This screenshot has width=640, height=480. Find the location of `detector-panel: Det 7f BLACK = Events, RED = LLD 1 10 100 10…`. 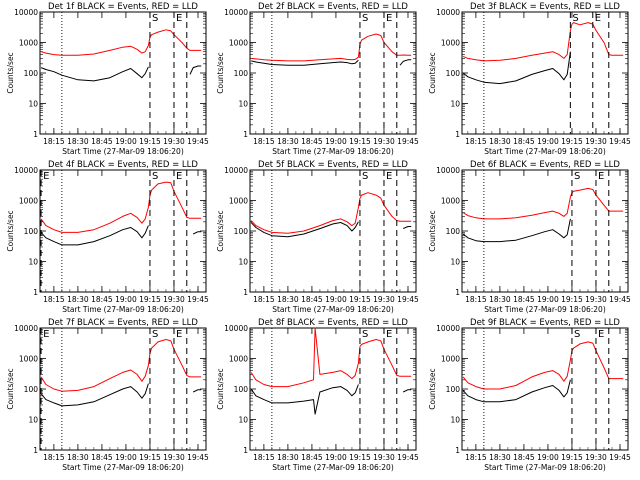

detector-panel: Det 7f BLACK = Events, RED = LLD 1 10 100 10… is located at coordinates (107, 395).